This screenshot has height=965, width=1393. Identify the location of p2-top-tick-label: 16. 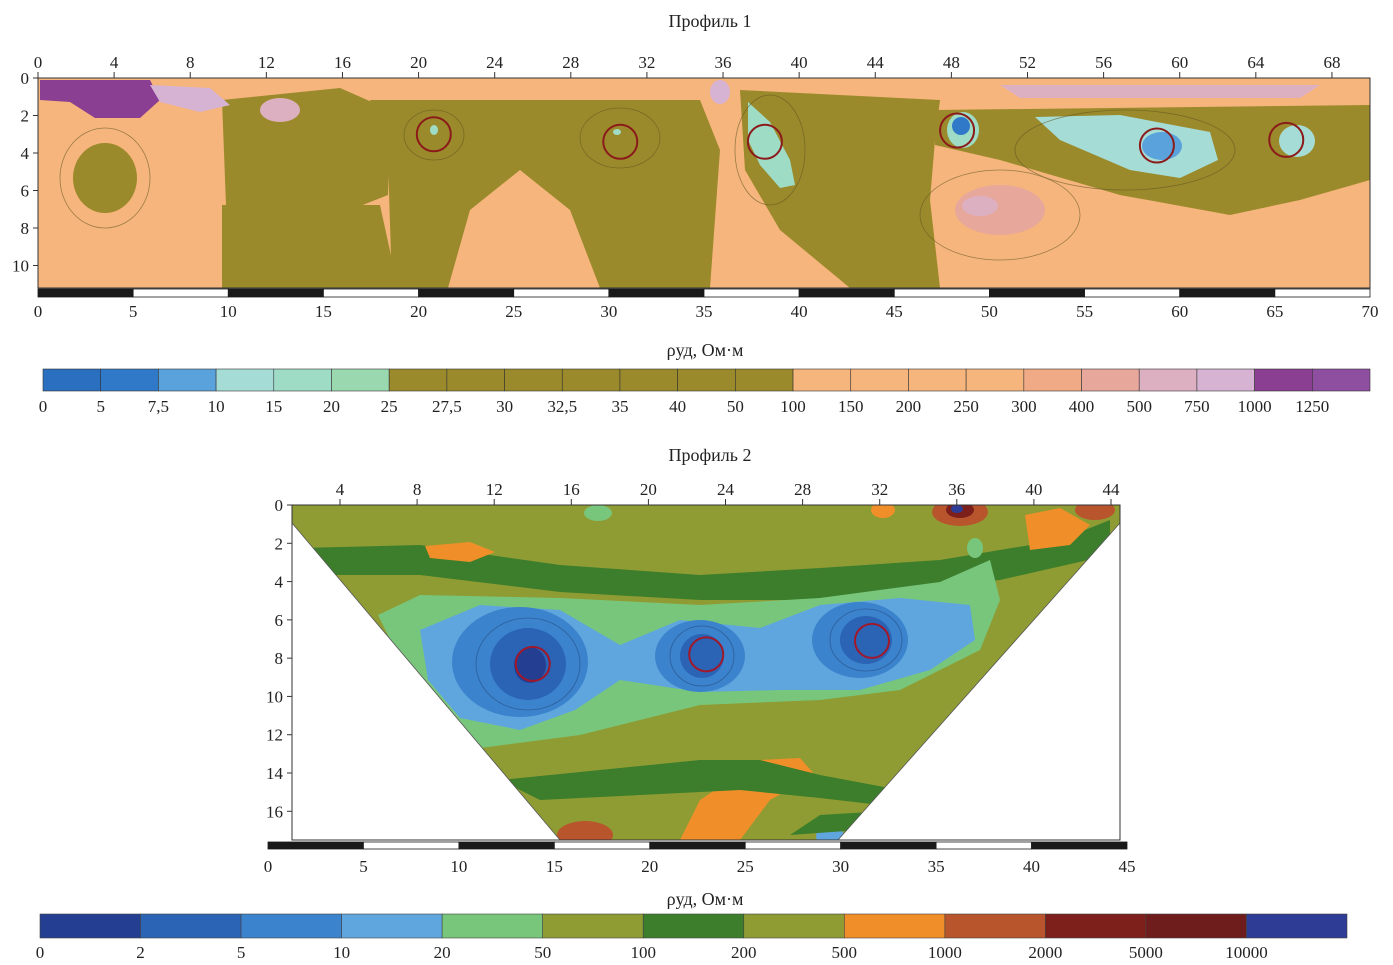
(571, 489).